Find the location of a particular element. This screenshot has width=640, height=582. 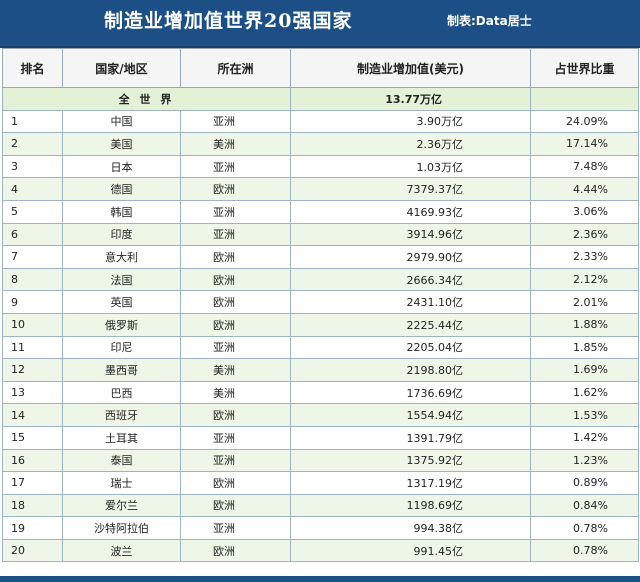

country-cell: 意大利 is located at coordinates (121, 257).